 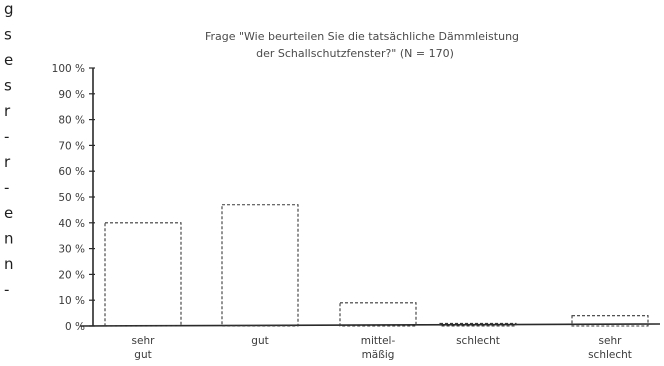 What do you see at coordinates (9, 9) in the screenshot?
I see `margin-glyph: g` at bounding box center [9, 9].